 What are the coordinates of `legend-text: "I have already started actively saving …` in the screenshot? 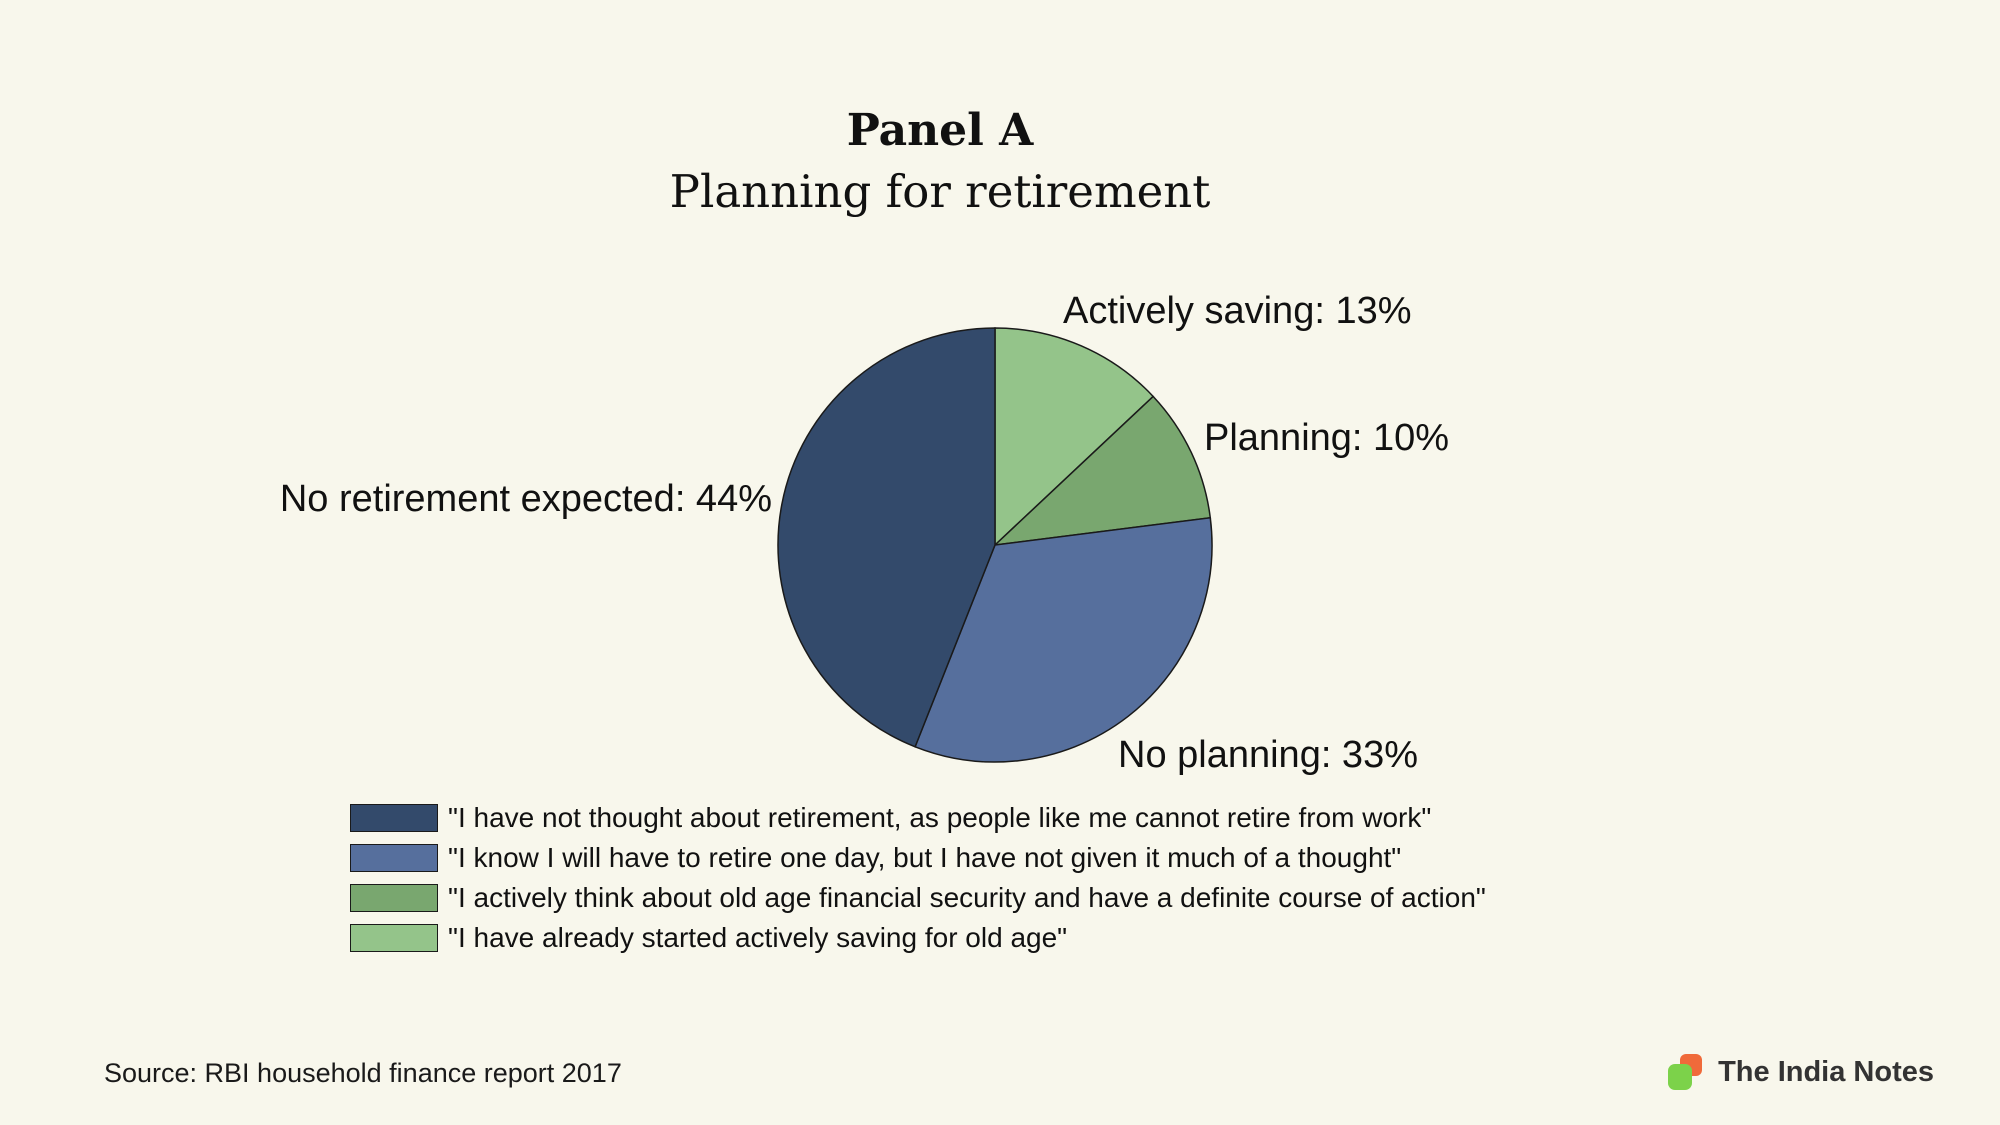 It's located at (758, 937).